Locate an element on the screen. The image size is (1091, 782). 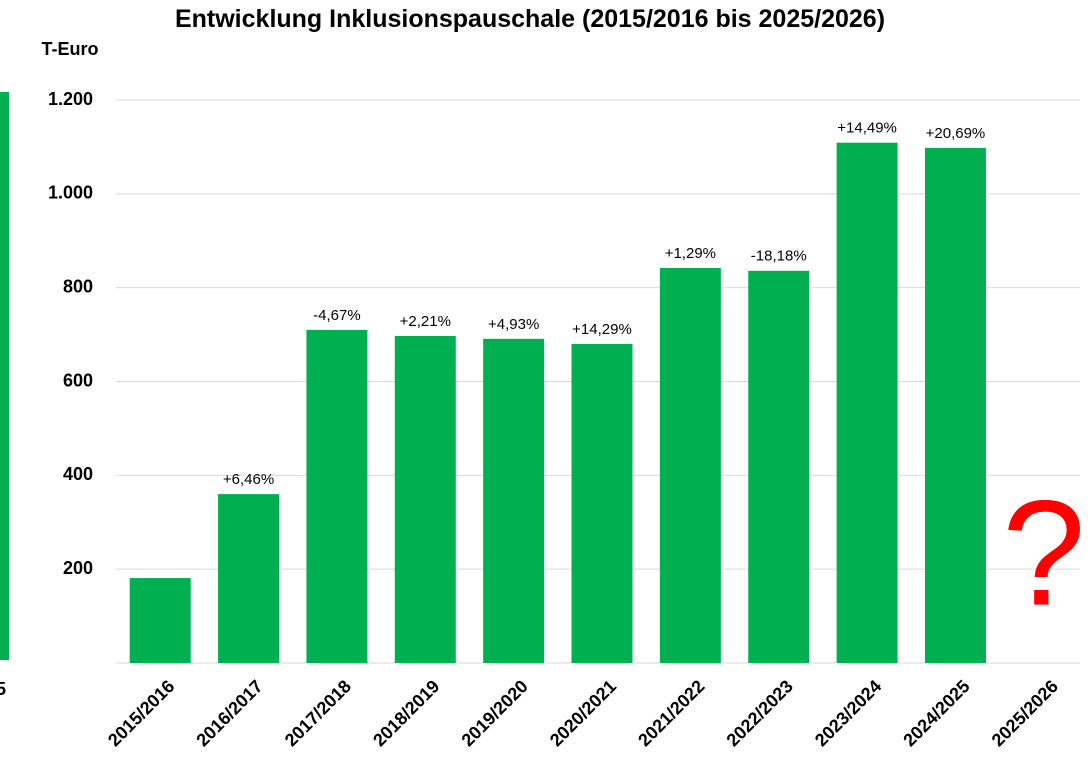
x-tick-label: 2018/2019 is located at coordinates (406, 713).